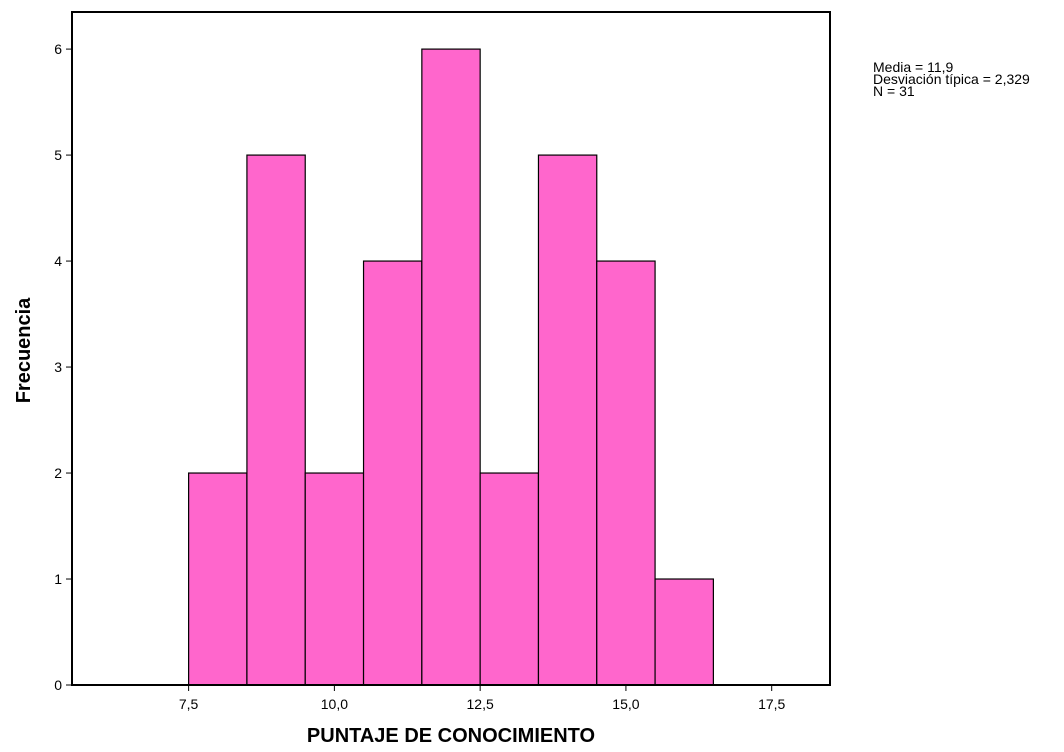 This screenshot has width=1064, height=752. What do you see at coordinates (771, 704) in the screenshot?
I see `x-tick-label: 17,5` at bounding box center [771, 704].